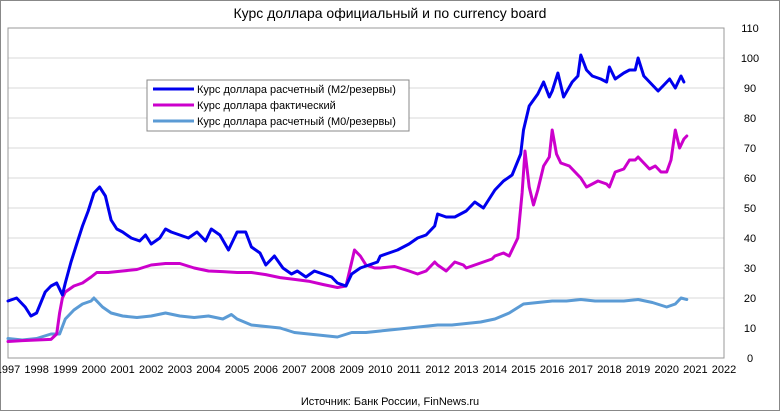 Image resolution: width=780 pixels, height=411 pixels. Describe the element at coordinates (552, 370) in the screenshot. I see `x-tick-label: 2016` at that location.